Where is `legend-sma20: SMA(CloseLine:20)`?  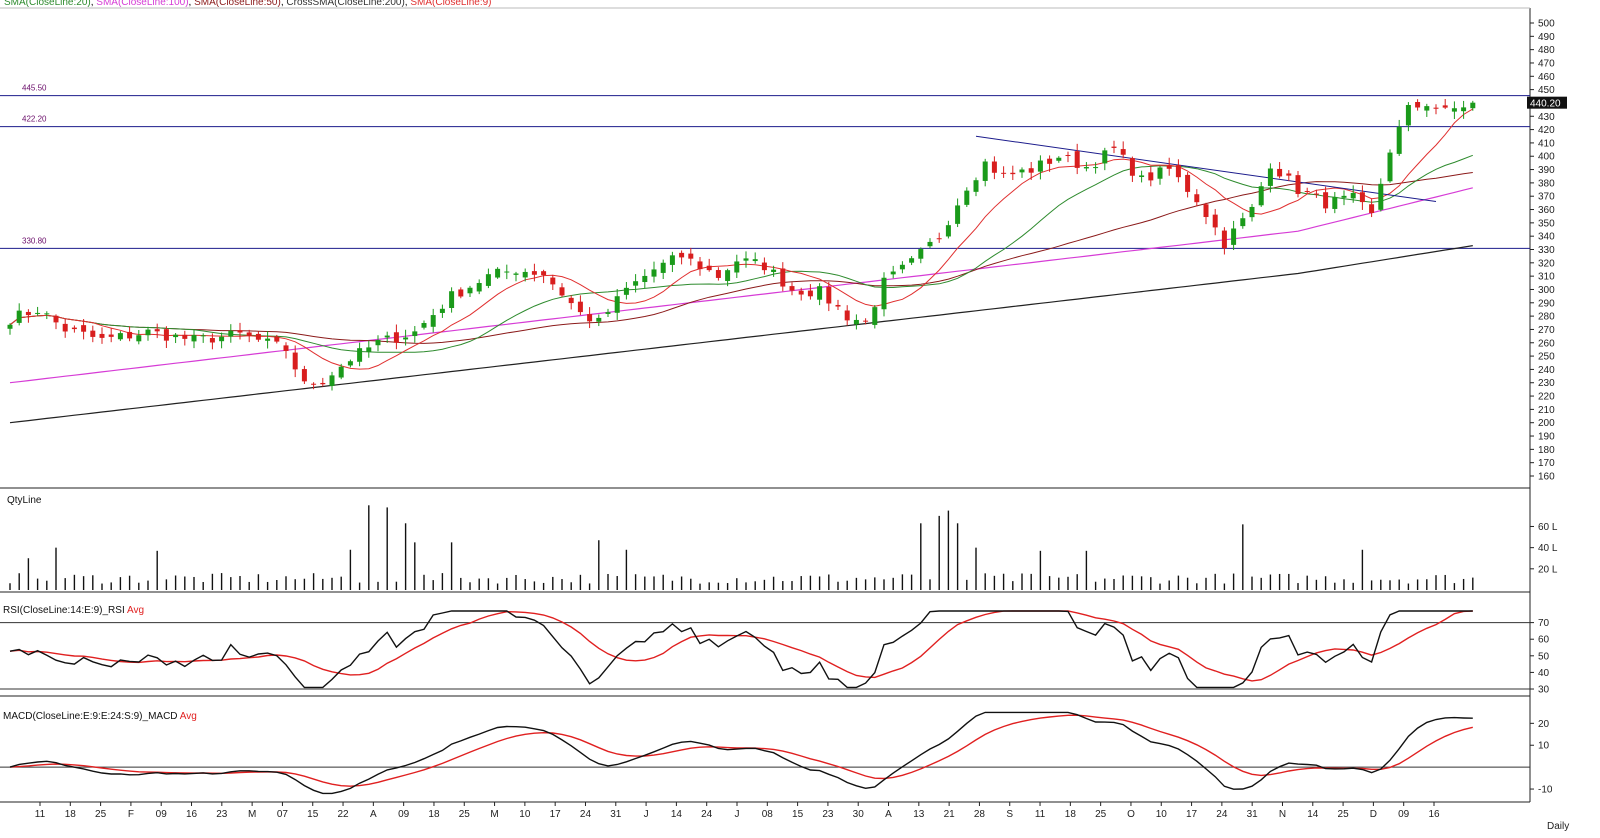
legend-sma20: SMA(CloseLine:20) is located at coordinates (47, 4).